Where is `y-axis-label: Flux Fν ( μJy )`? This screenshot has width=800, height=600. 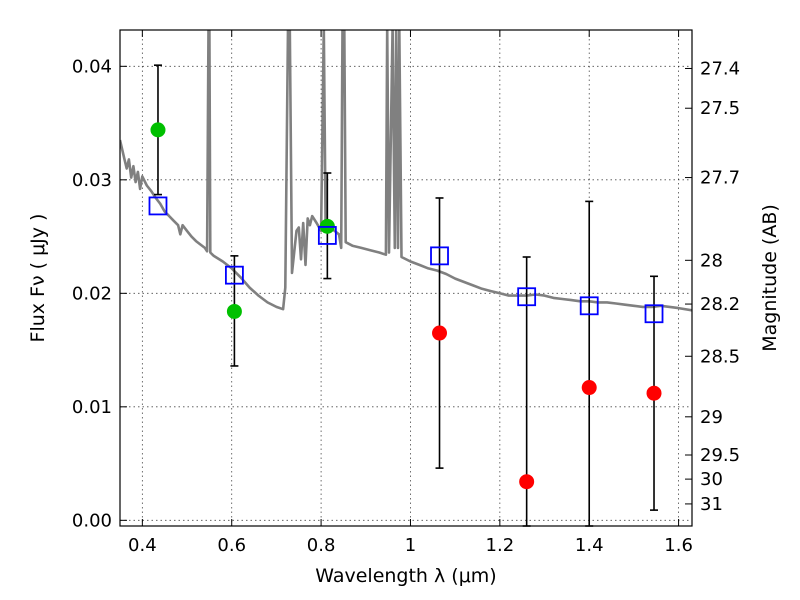 y-axis-label: Flux Fν ( μJy ) is located at coordinates (38, 278).